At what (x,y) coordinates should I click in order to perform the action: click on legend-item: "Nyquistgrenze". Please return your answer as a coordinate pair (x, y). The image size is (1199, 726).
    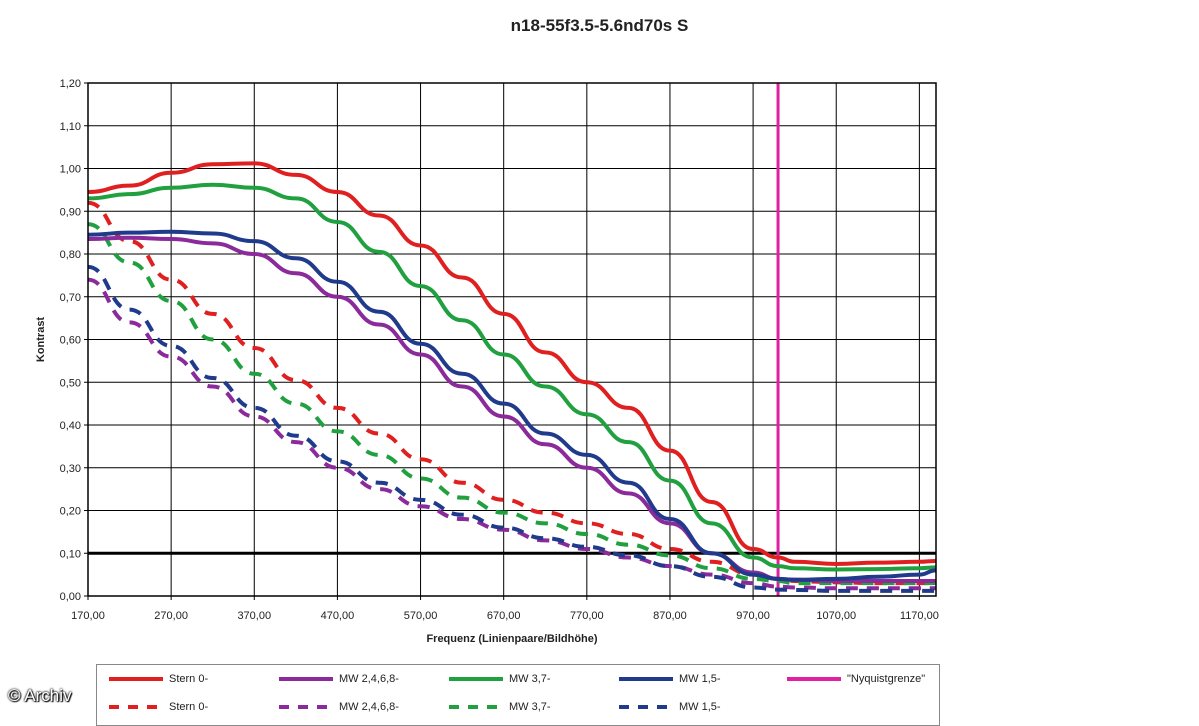
    Looking at the image, I should click on (865, 680).